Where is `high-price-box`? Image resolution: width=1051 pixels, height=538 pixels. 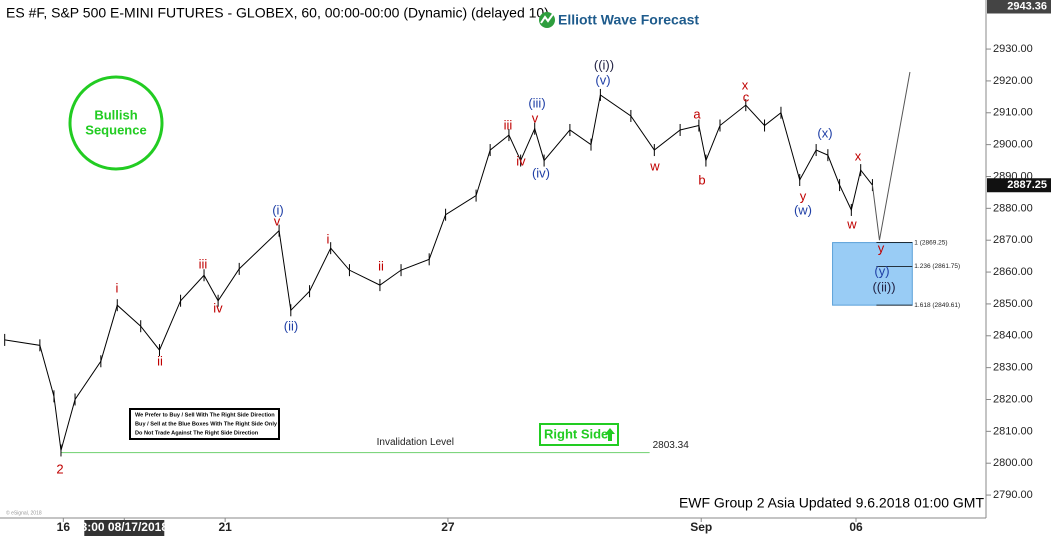 high-price-box is located at coordinates (1019, 7).